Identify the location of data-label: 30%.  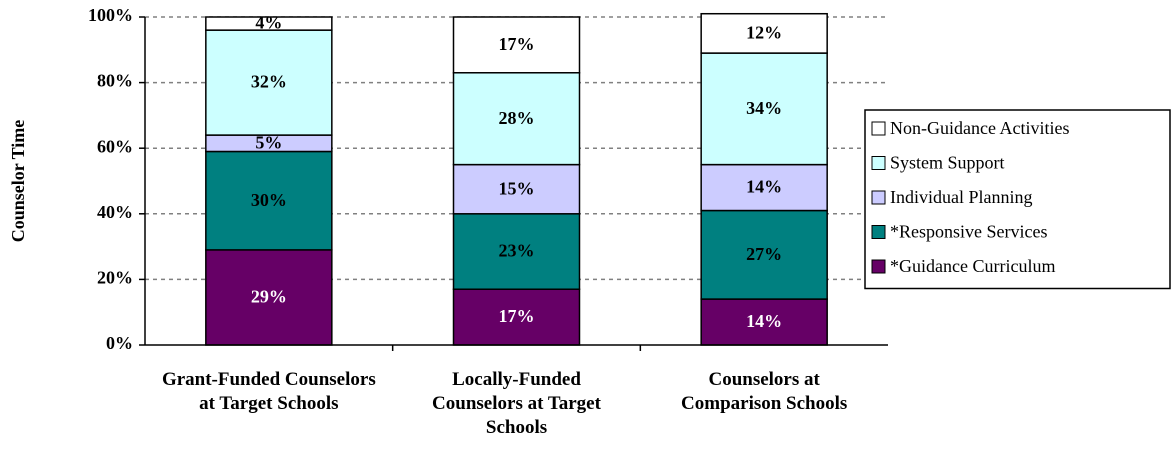
(269, 200).